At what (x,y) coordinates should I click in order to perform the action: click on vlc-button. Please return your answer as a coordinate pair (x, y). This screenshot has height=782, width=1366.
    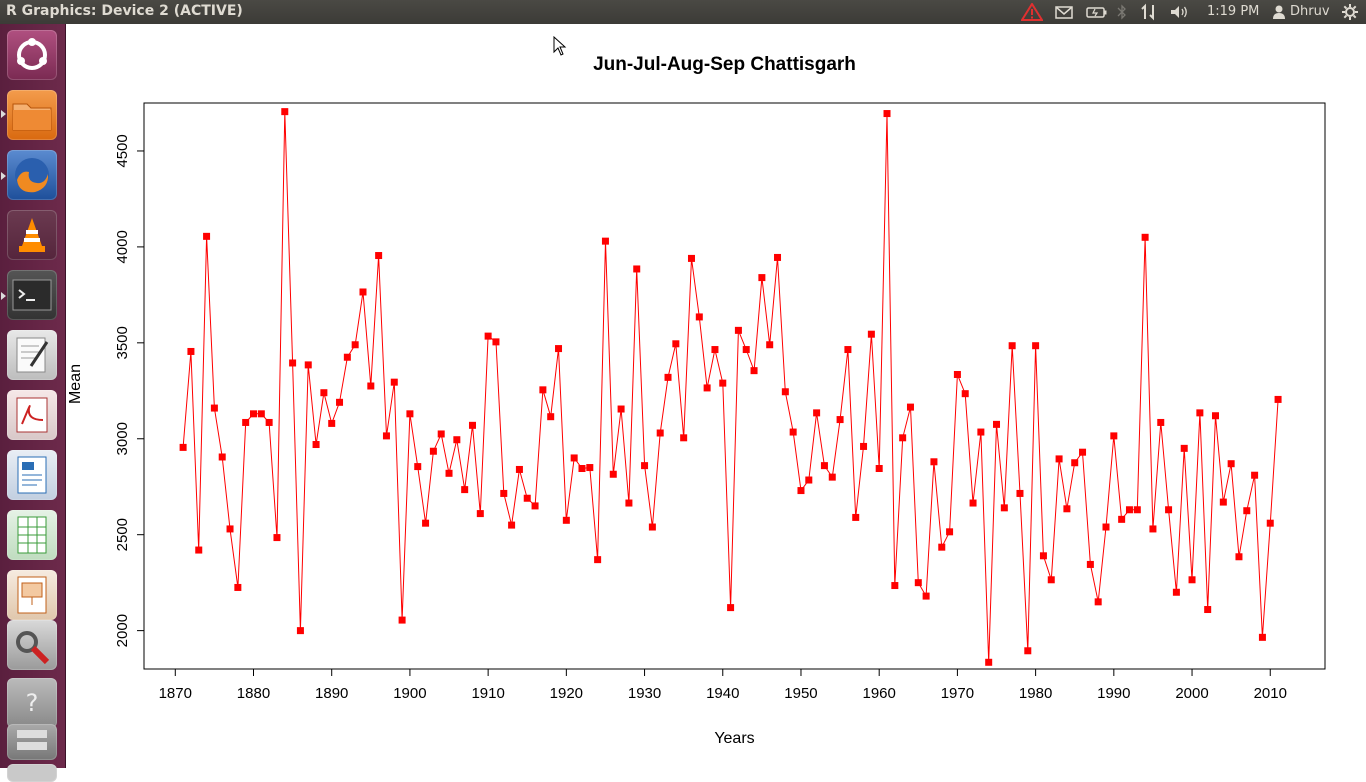
    Looking at the image, I should click on (32, 235).